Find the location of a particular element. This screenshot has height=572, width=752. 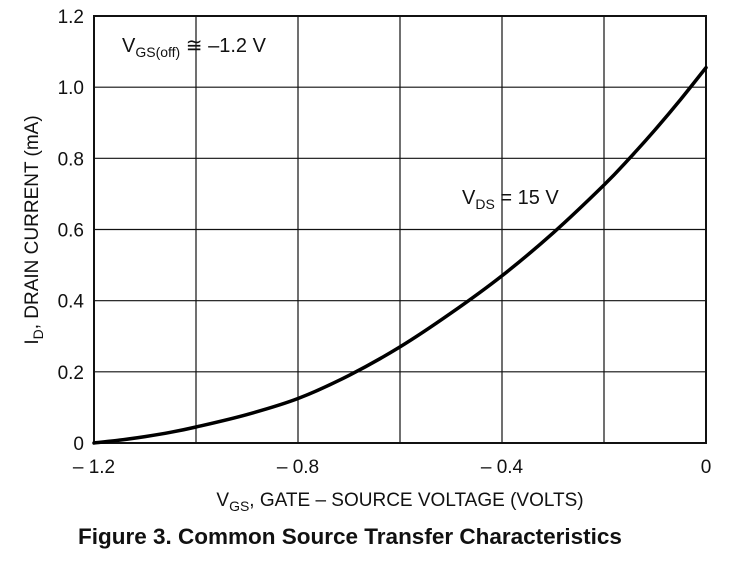

y-tick-labels: 0 0.2 0.4 0.6 0.8 1.0 1.2 is located at coordinates (71, 231).